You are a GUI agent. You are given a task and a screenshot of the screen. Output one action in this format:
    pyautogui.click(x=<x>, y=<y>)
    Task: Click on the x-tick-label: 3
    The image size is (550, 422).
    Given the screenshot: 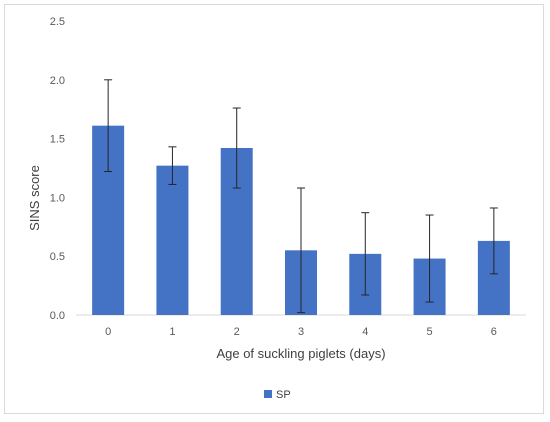 What is the action you would take?
    pyautogui.click(x=301, y=332)
    